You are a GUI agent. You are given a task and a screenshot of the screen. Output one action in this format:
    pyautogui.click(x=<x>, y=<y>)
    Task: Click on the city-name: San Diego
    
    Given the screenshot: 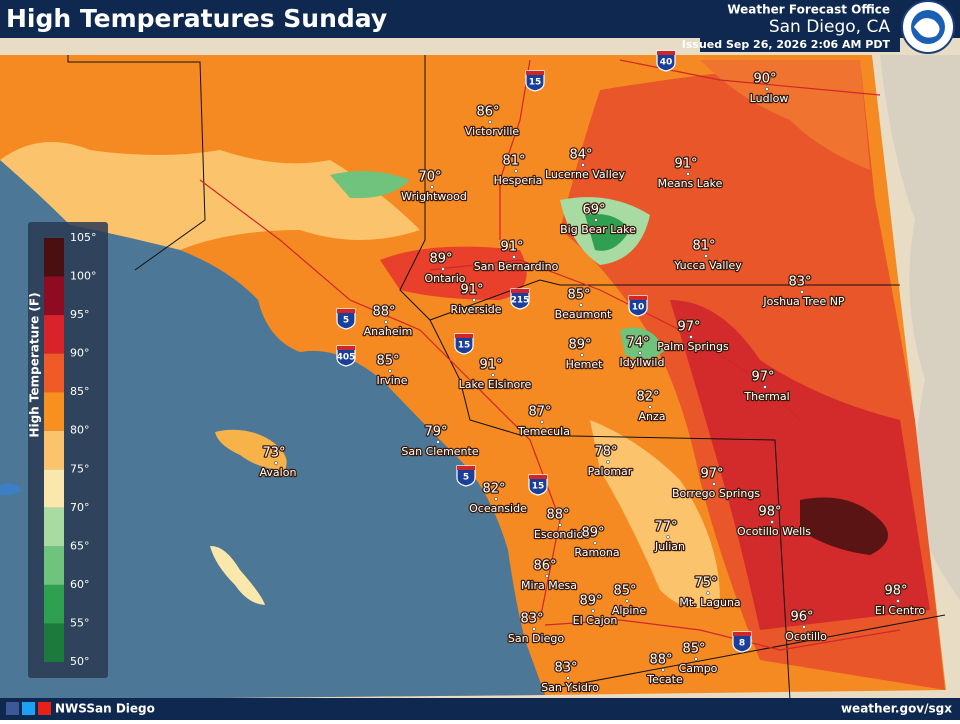 What is the action you would take?
    pyautogui.click(x=536, y=638)
    